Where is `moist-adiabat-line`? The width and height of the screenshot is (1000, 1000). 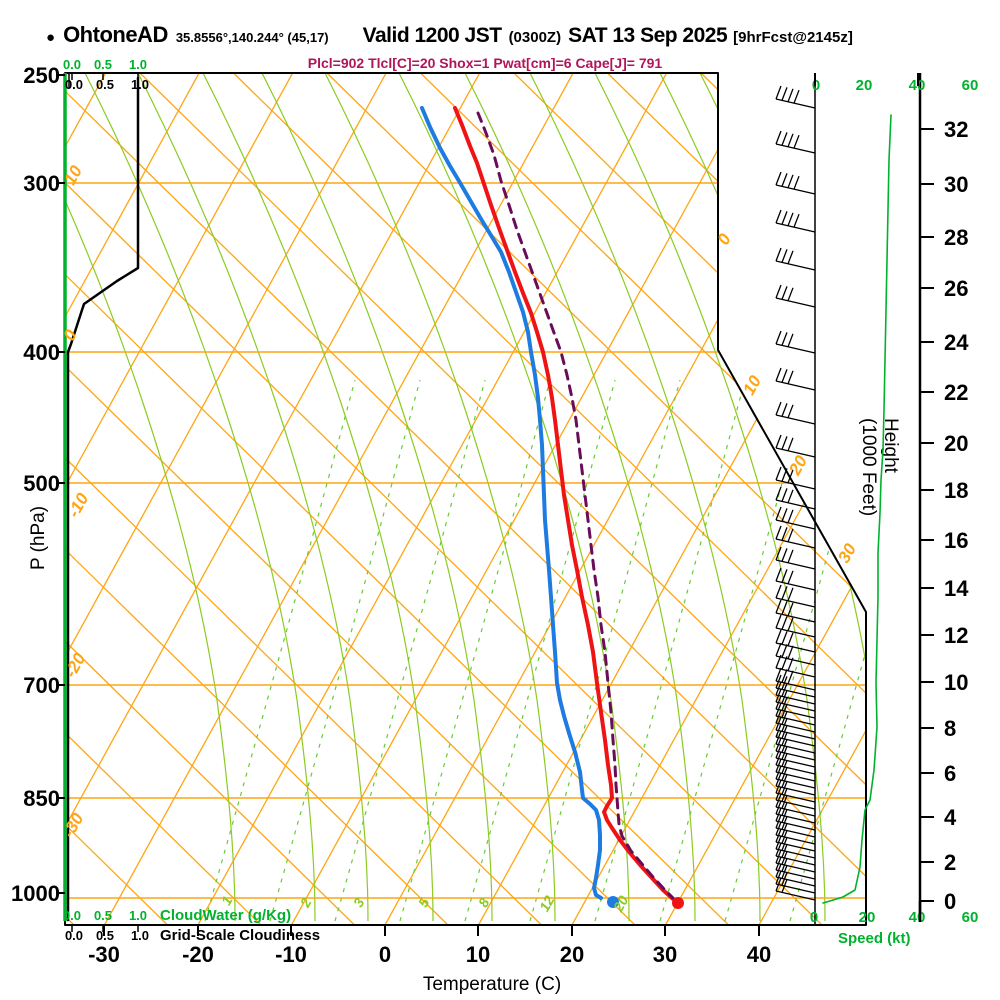 moist-adiabat-line is located at coordinates (150, 497).